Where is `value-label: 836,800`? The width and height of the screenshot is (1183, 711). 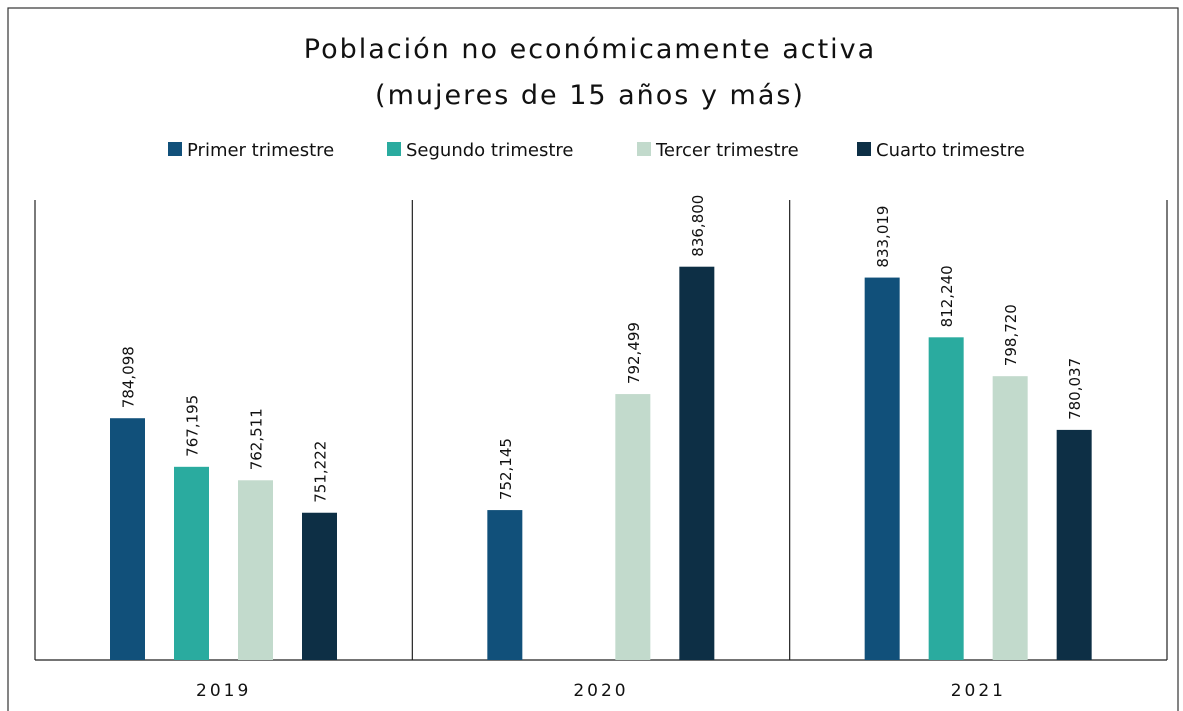 value-label: 836,800 is located at coordinates (698, 226).